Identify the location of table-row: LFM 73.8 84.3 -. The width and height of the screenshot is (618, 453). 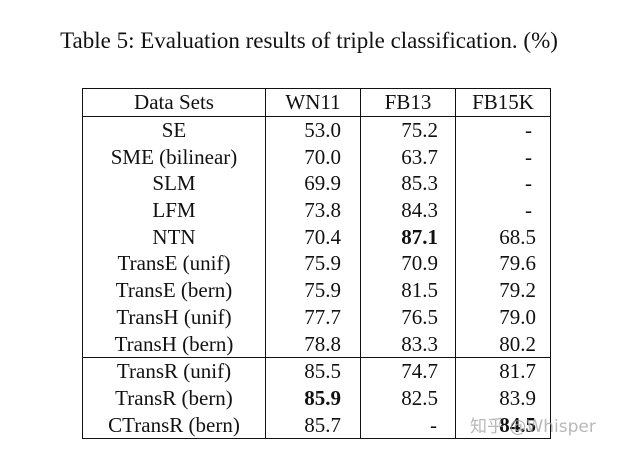
(316, 210).